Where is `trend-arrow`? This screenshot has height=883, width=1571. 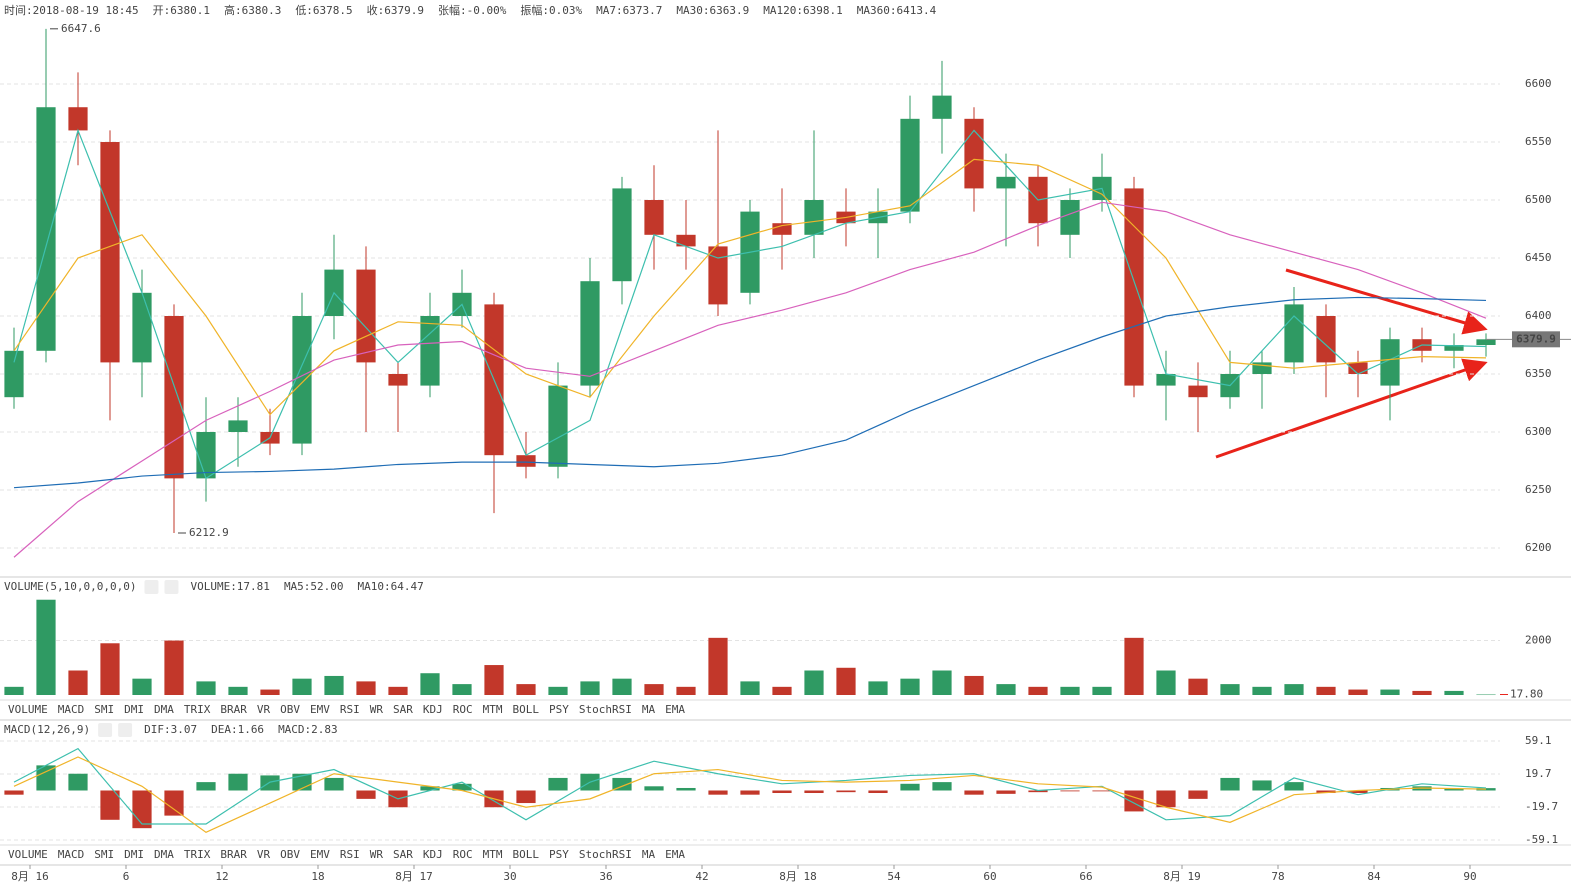
trend-arrow is located at coordinates (1351, 408).